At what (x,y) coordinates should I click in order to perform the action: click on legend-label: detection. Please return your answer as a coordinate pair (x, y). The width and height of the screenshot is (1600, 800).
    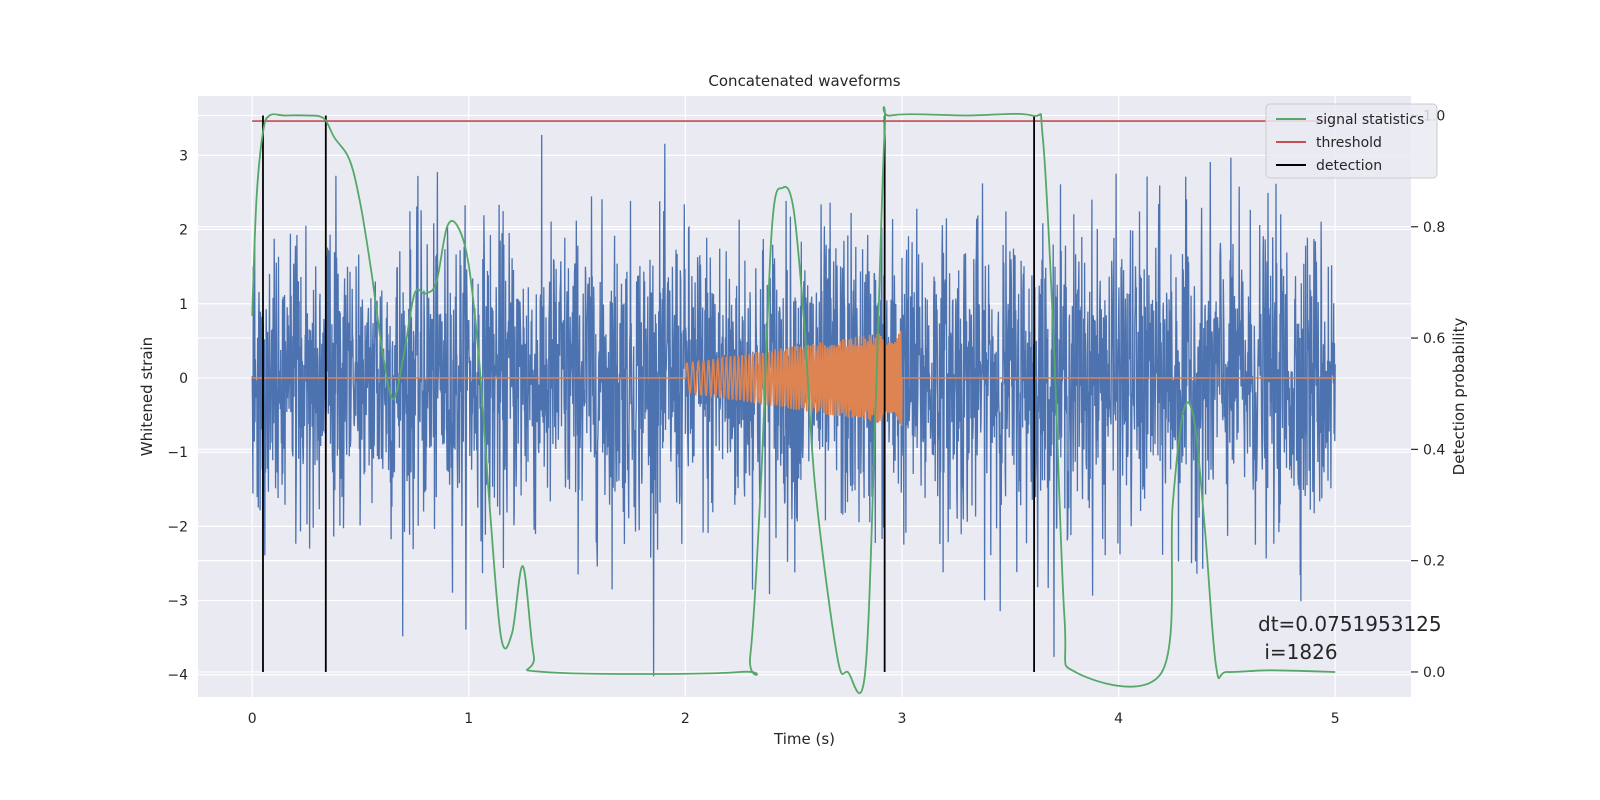
    Looking at the image, I should click on (1349, 166).